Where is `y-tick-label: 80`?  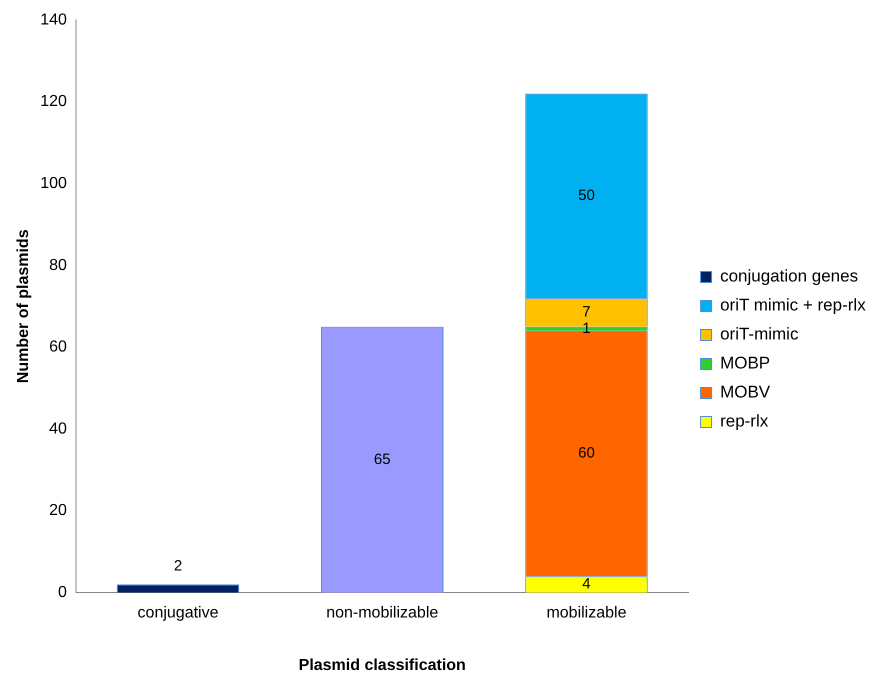
y-tick-label: 80 is located at coordinates (58, 265).